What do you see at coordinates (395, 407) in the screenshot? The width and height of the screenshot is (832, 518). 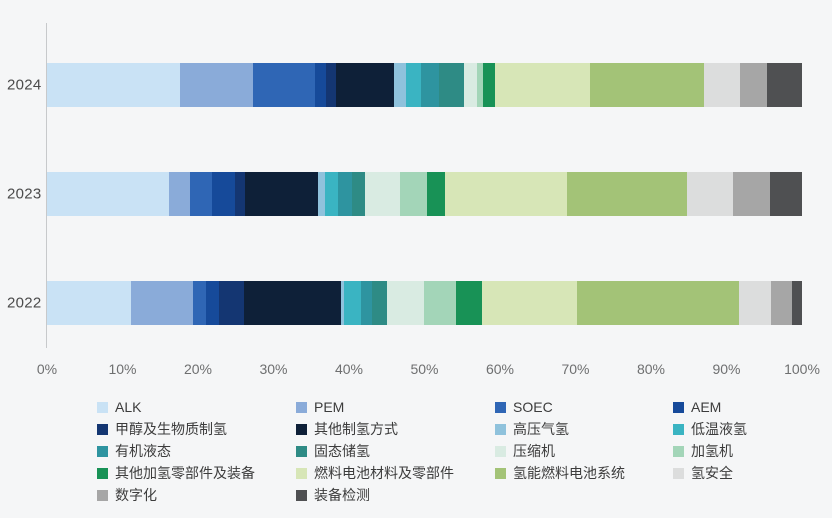 I see `legend-item: PEM` at bounding box center [395, 407].